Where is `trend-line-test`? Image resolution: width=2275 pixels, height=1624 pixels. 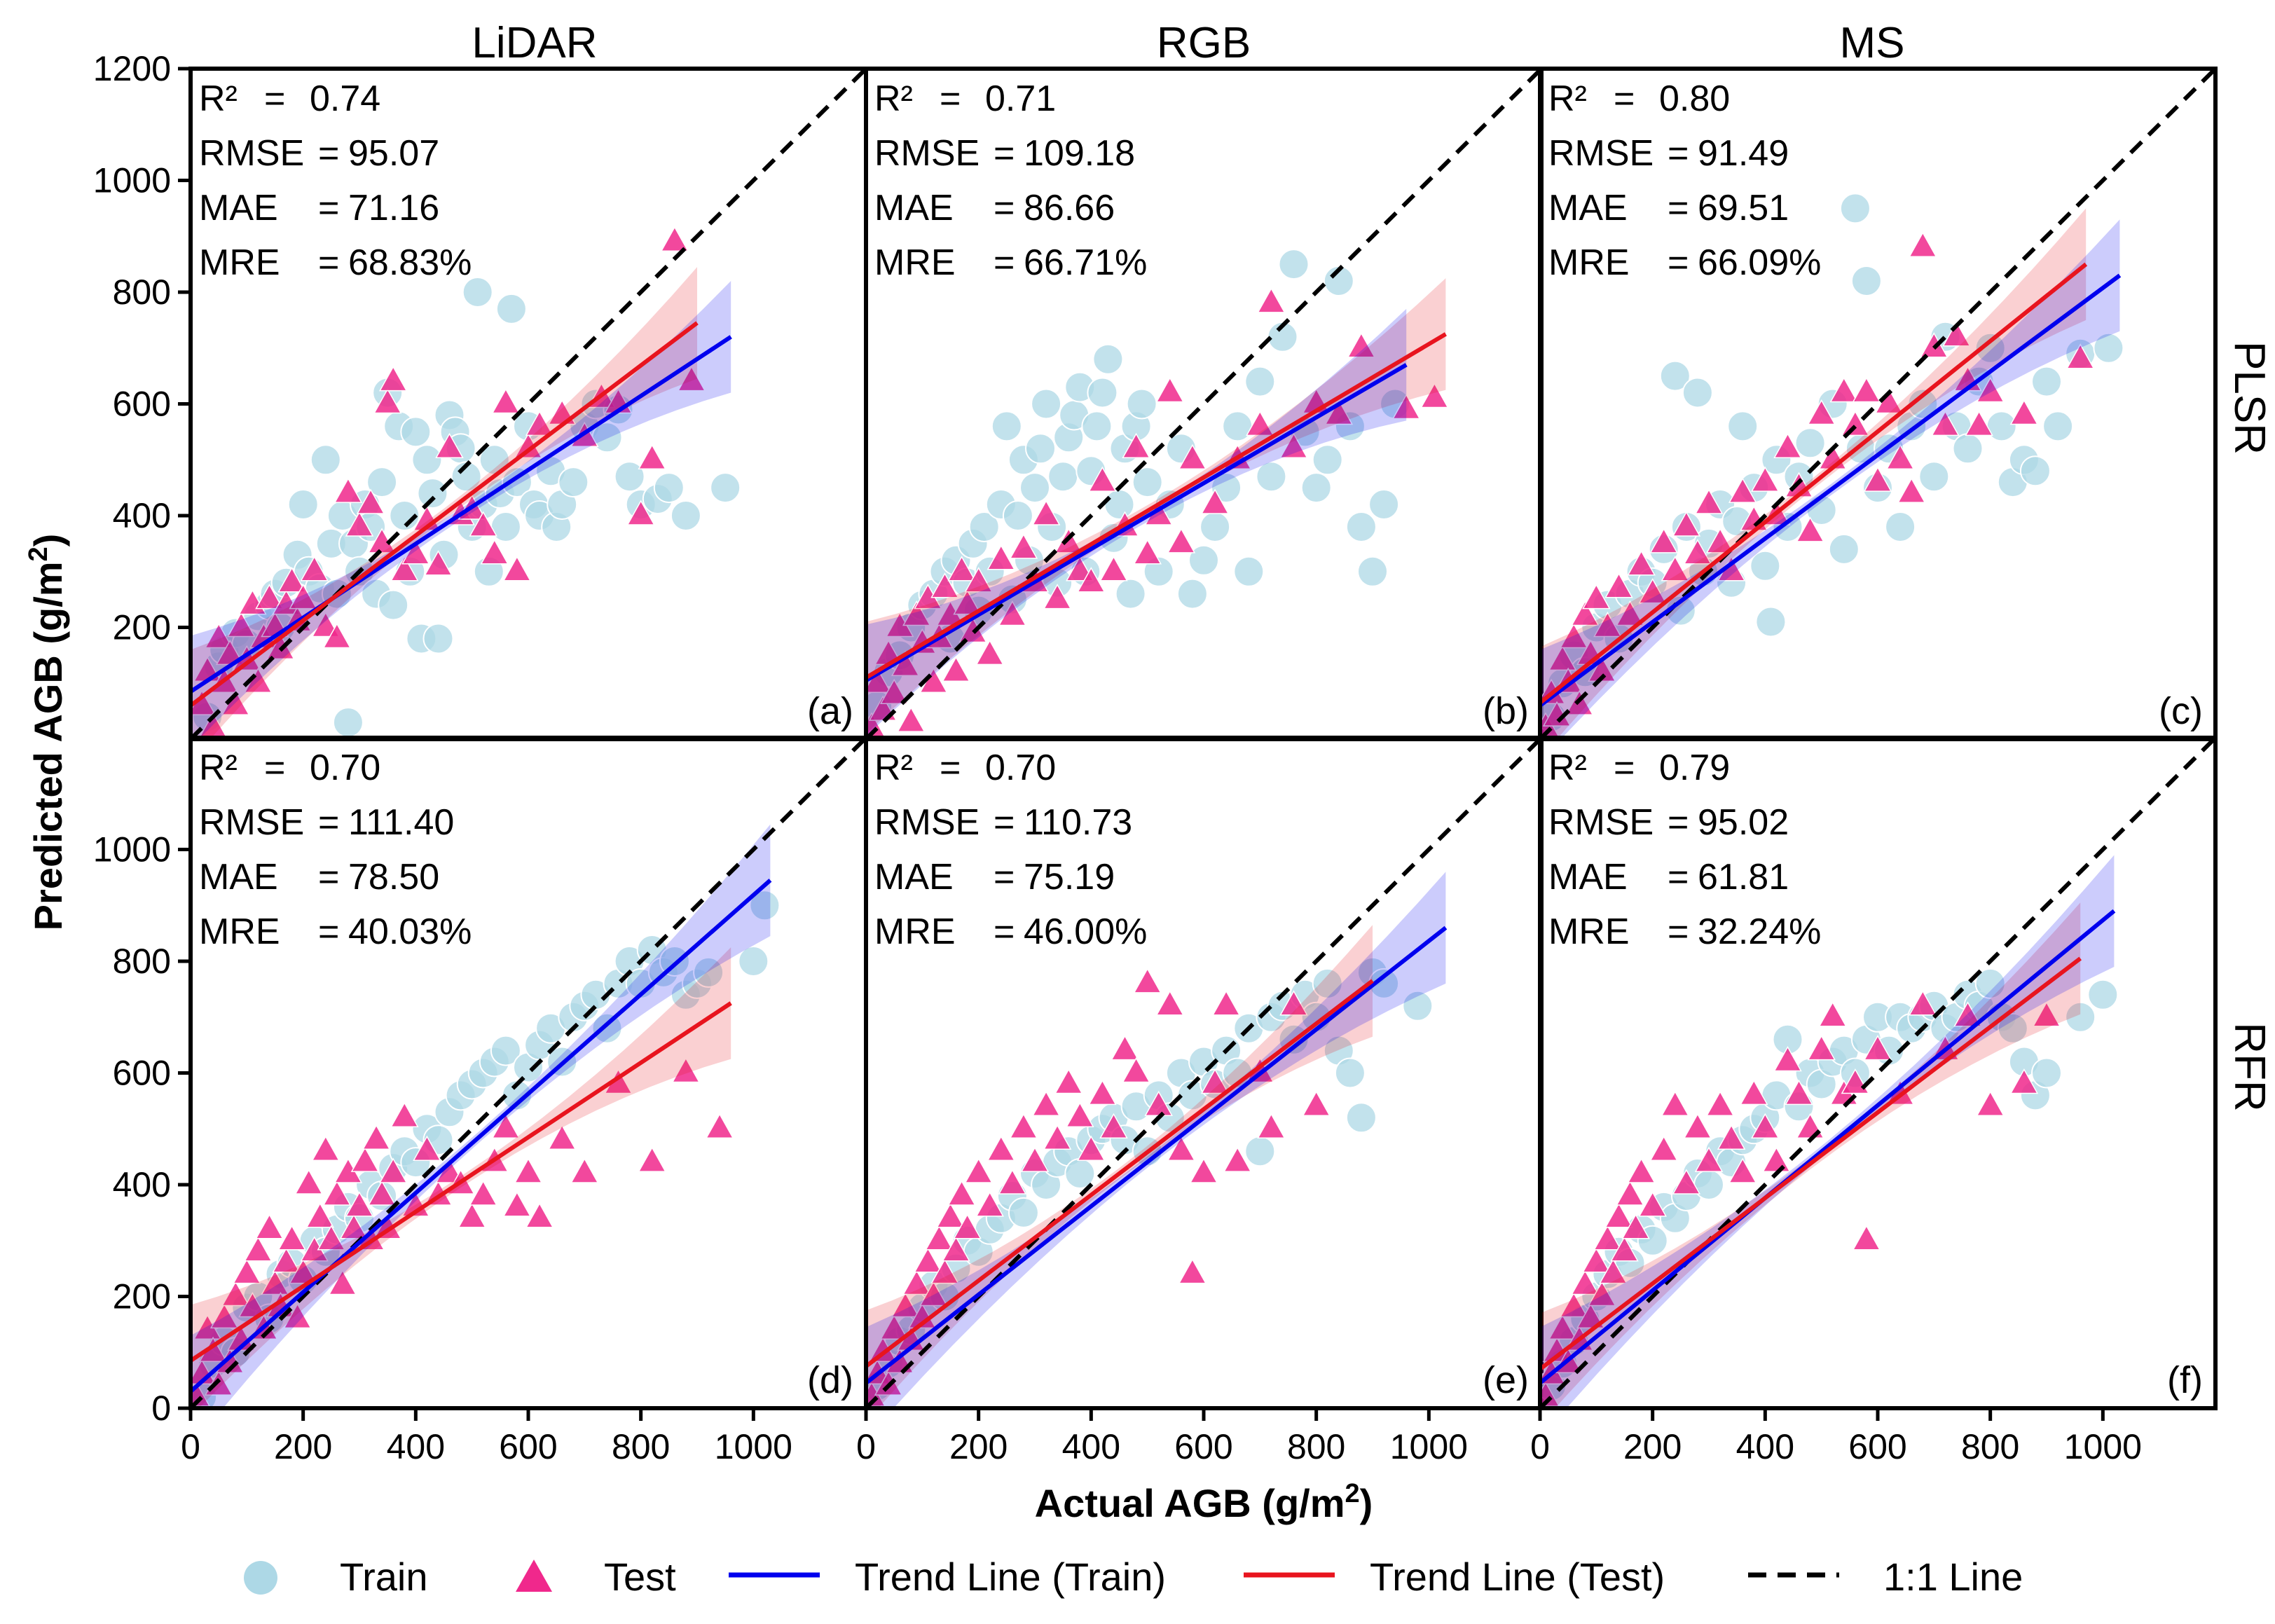 trend-line-test is located at coordinates (1811, 1163).